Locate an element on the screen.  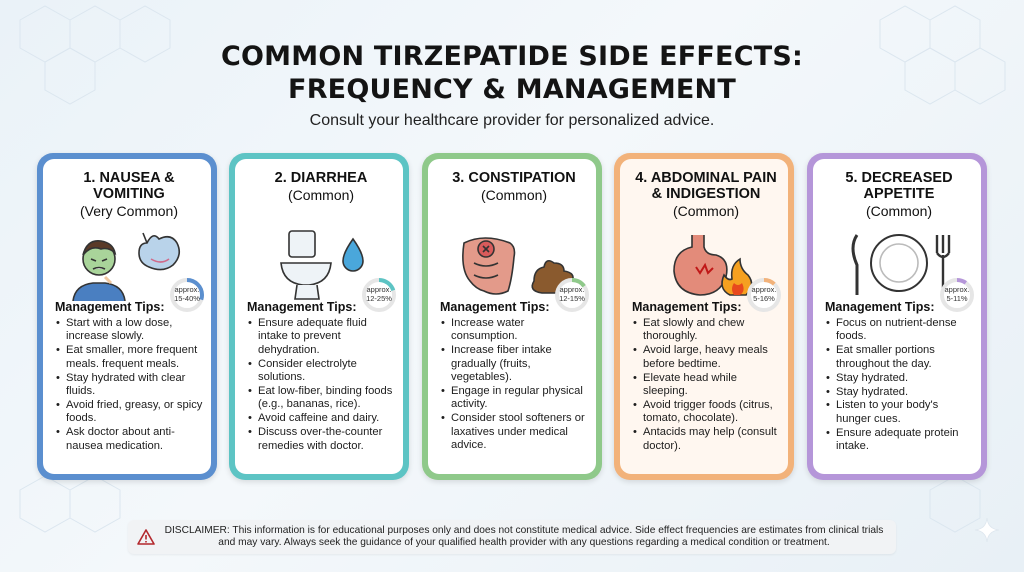
card-constipation: 3. CONSTIPATION (Common) approx. is located at coordinates (512, 316).